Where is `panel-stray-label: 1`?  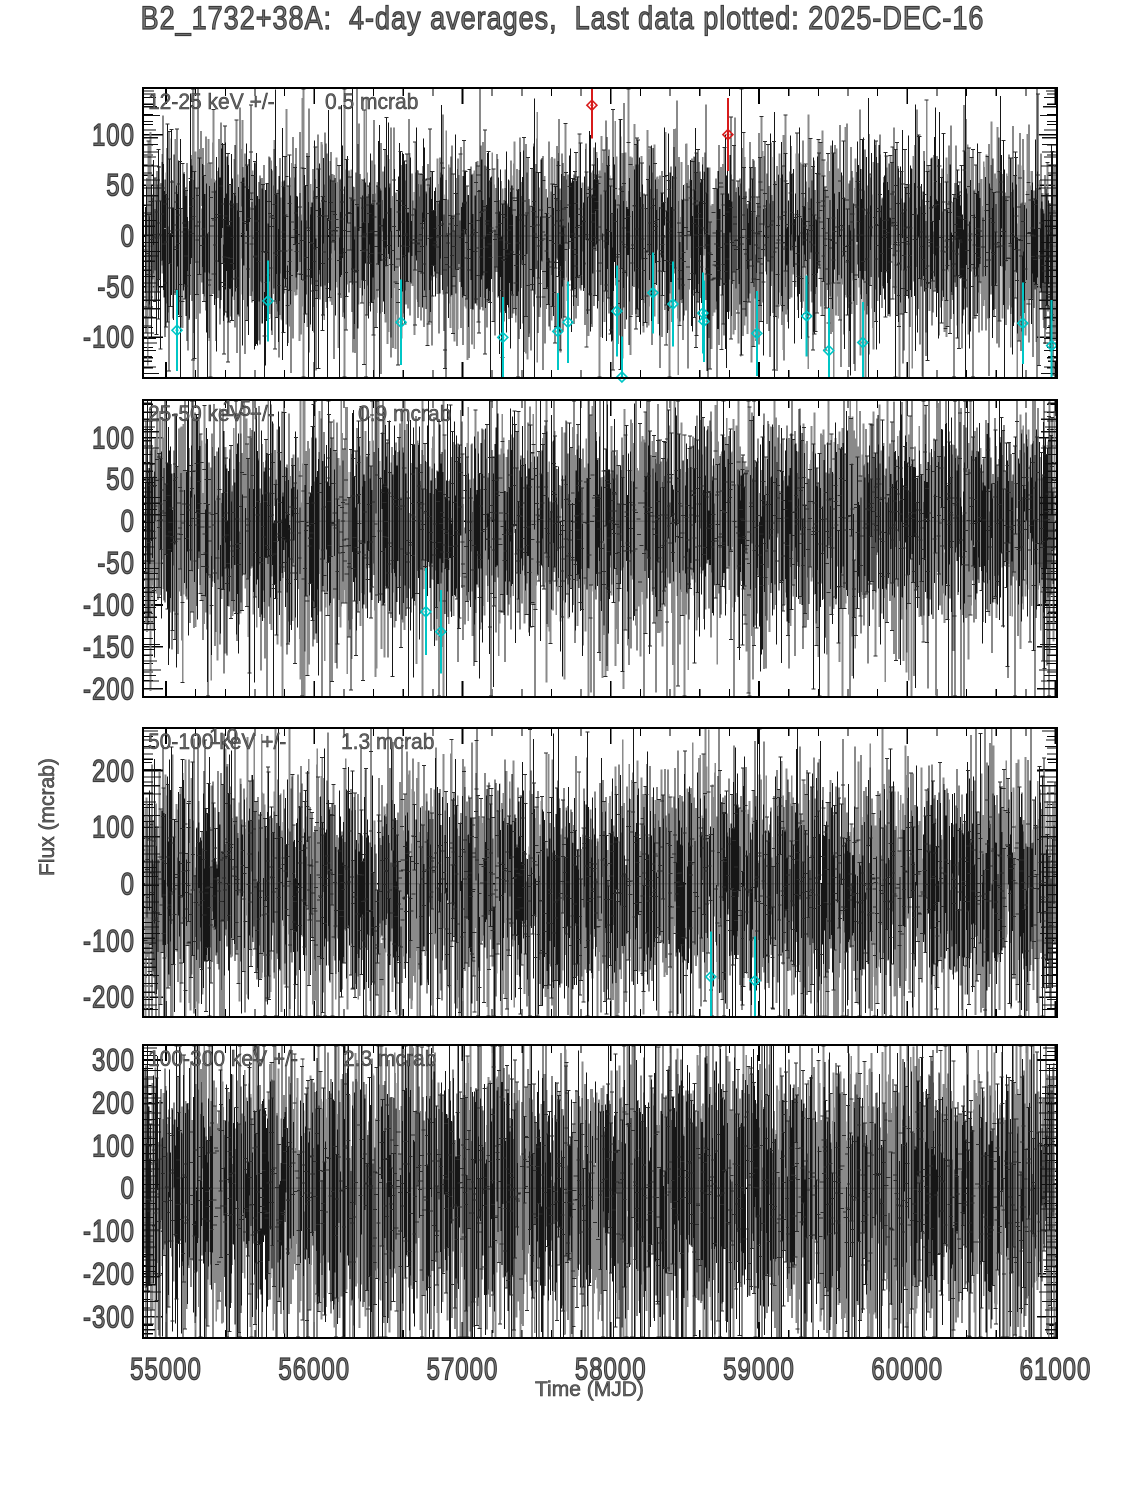
panel-stray-label: 1 is located at coordinates (258, 1054).